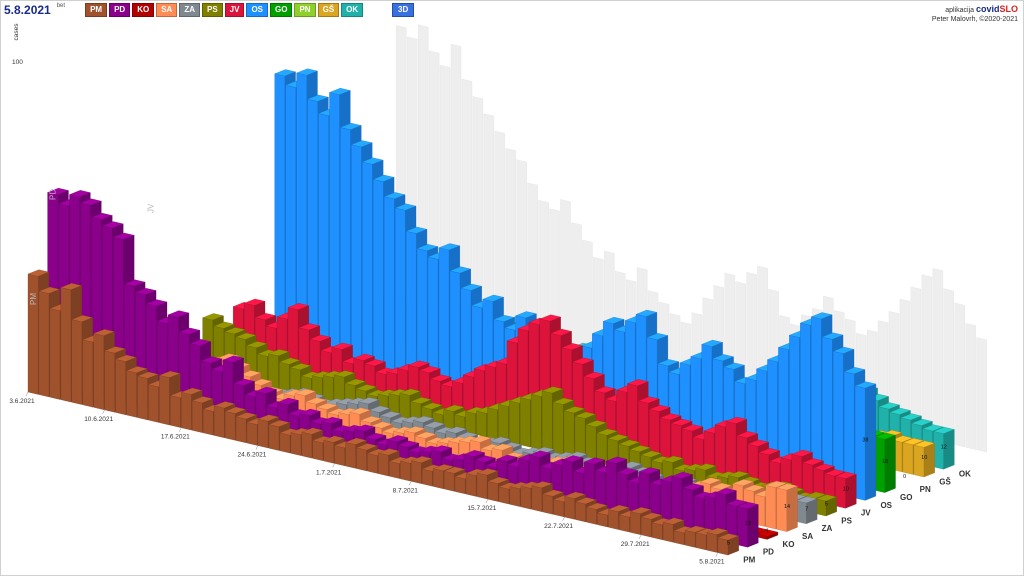 The height and width of the screenshot is (576, 1024). Describe the element at coordinates (768, 552) in the screenshot. I see `region-label: PD` at that location.